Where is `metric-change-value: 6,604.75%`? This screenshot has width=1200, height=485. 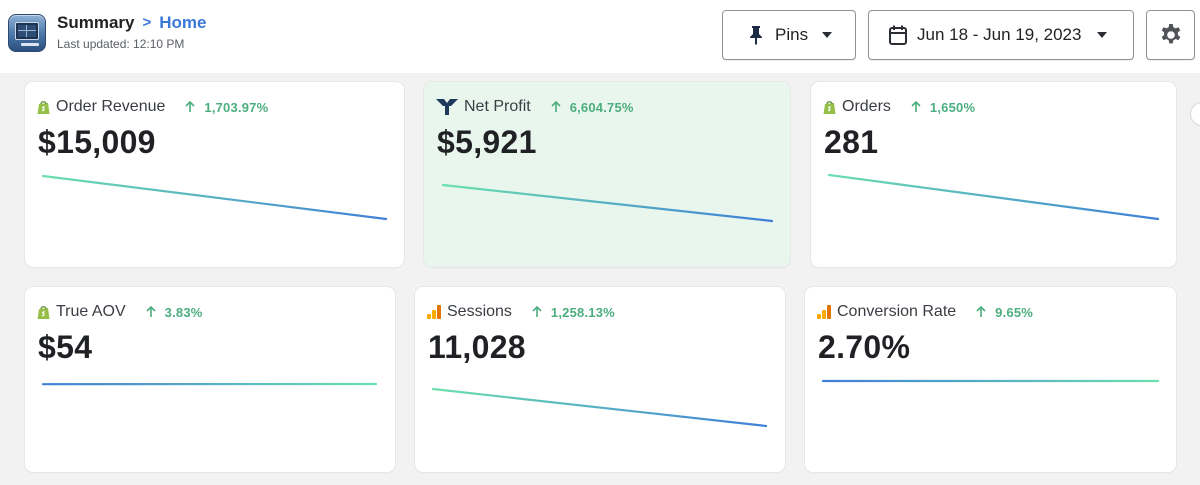 metric-change-value: 6,604.75% is located at coordinates (601, 107).